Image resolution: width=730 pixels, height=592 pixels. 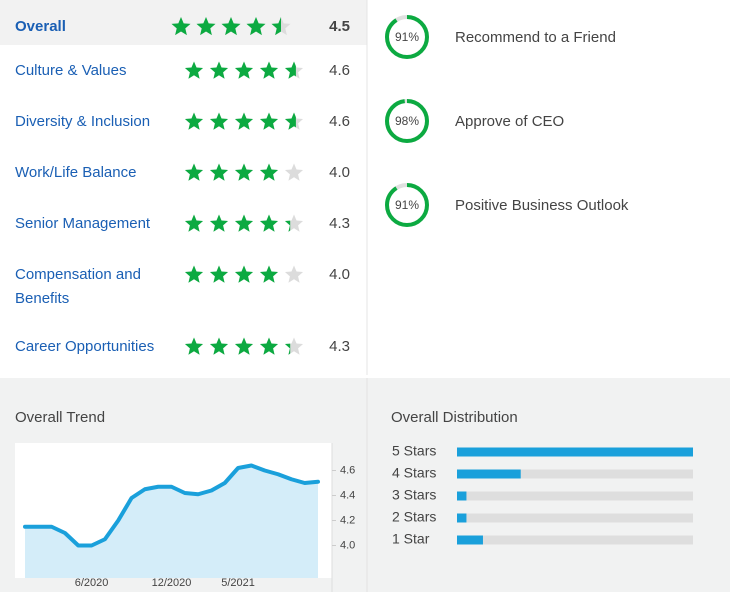 What do you see at coordinates (414, 451) in the screenshot?
I see `dist-label: 5 Stars` at bounding box center [414, 451].